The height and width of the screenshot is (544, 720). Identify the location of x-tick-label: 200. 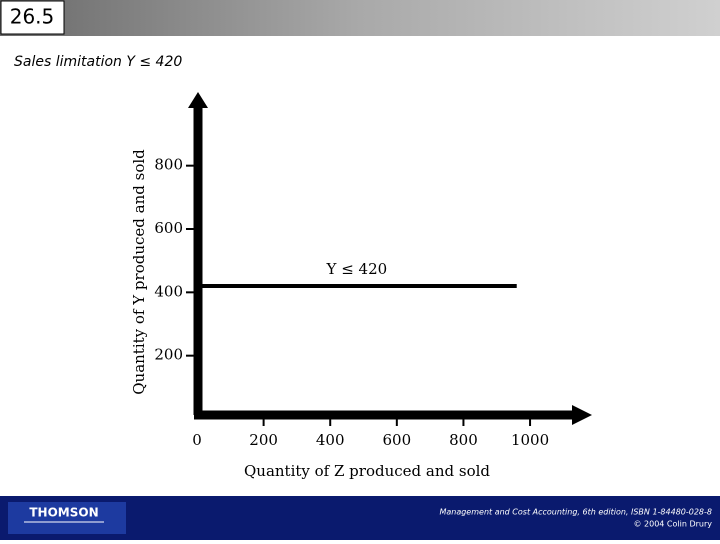
(263, 440).